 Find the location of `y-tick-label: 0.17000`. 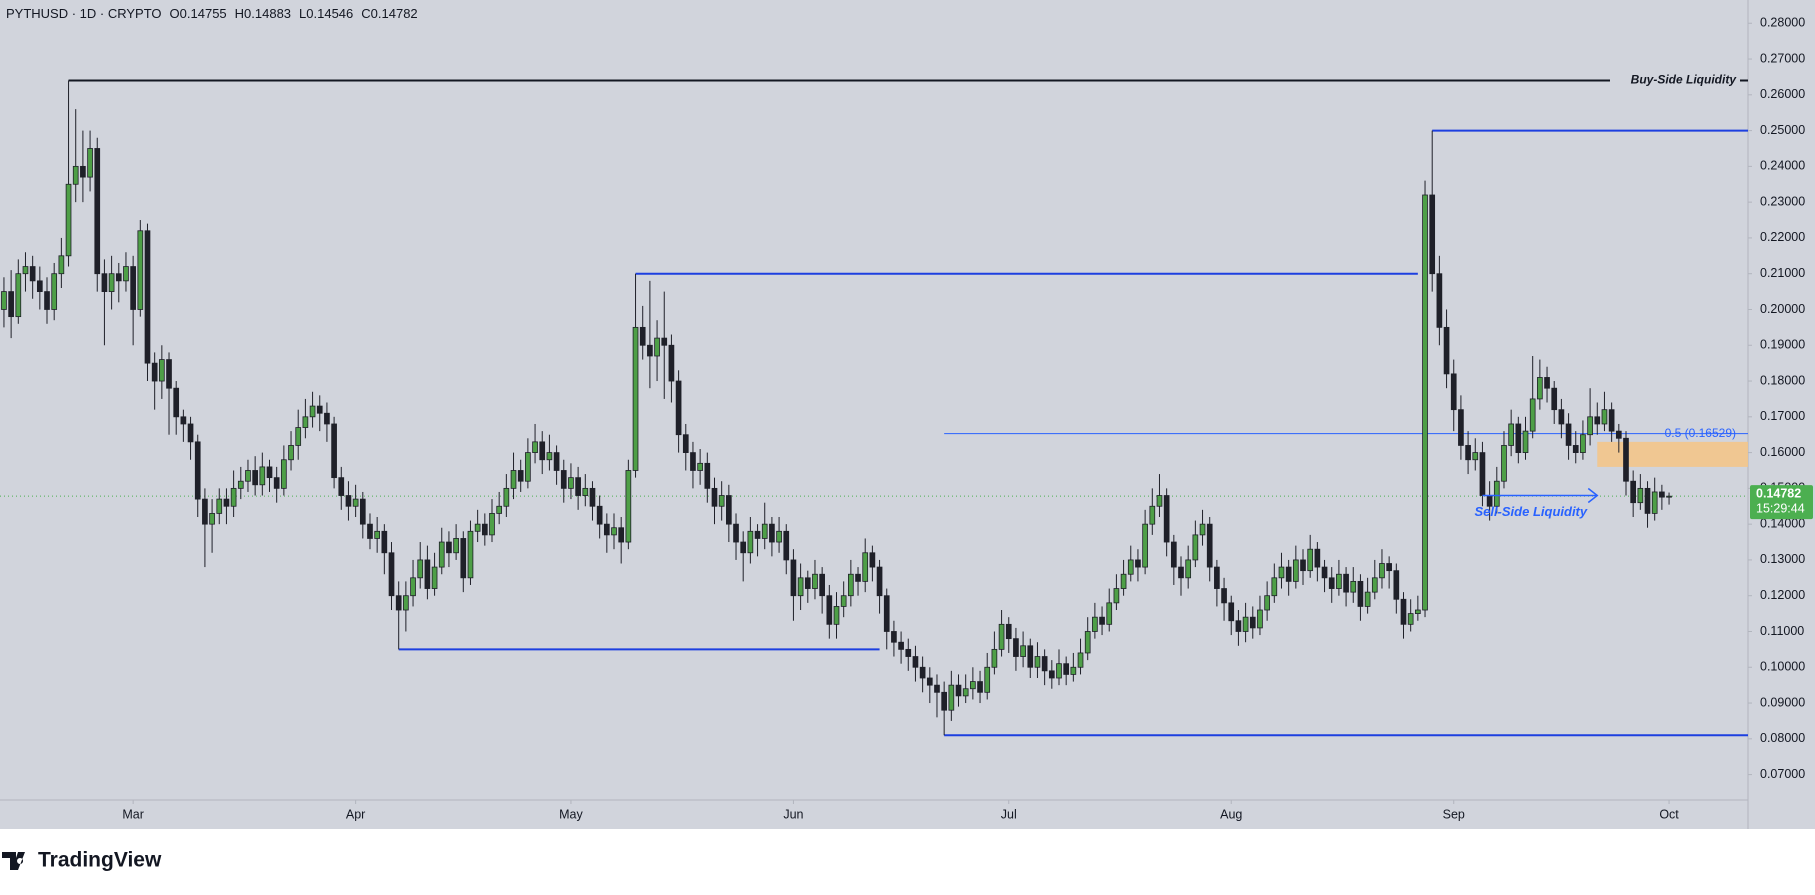

y-tick-label: 0.17000 is located at coordinates (1782, 416).